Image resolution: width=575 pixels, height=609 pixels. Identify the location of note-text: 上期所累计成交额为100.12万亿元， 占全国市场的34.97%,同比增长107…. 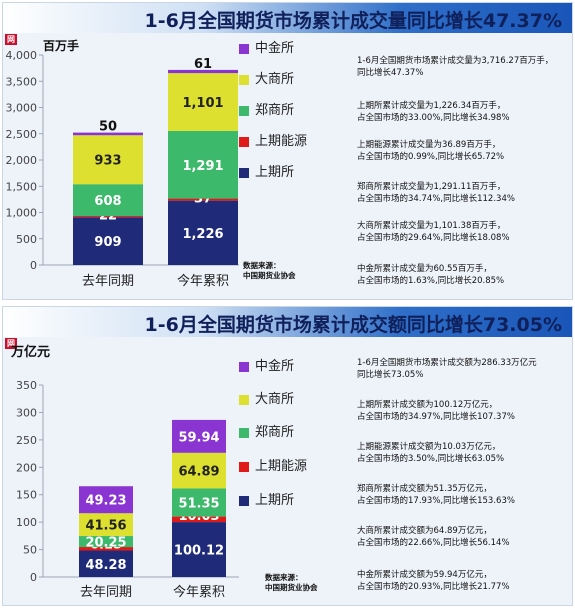
(436, 411).